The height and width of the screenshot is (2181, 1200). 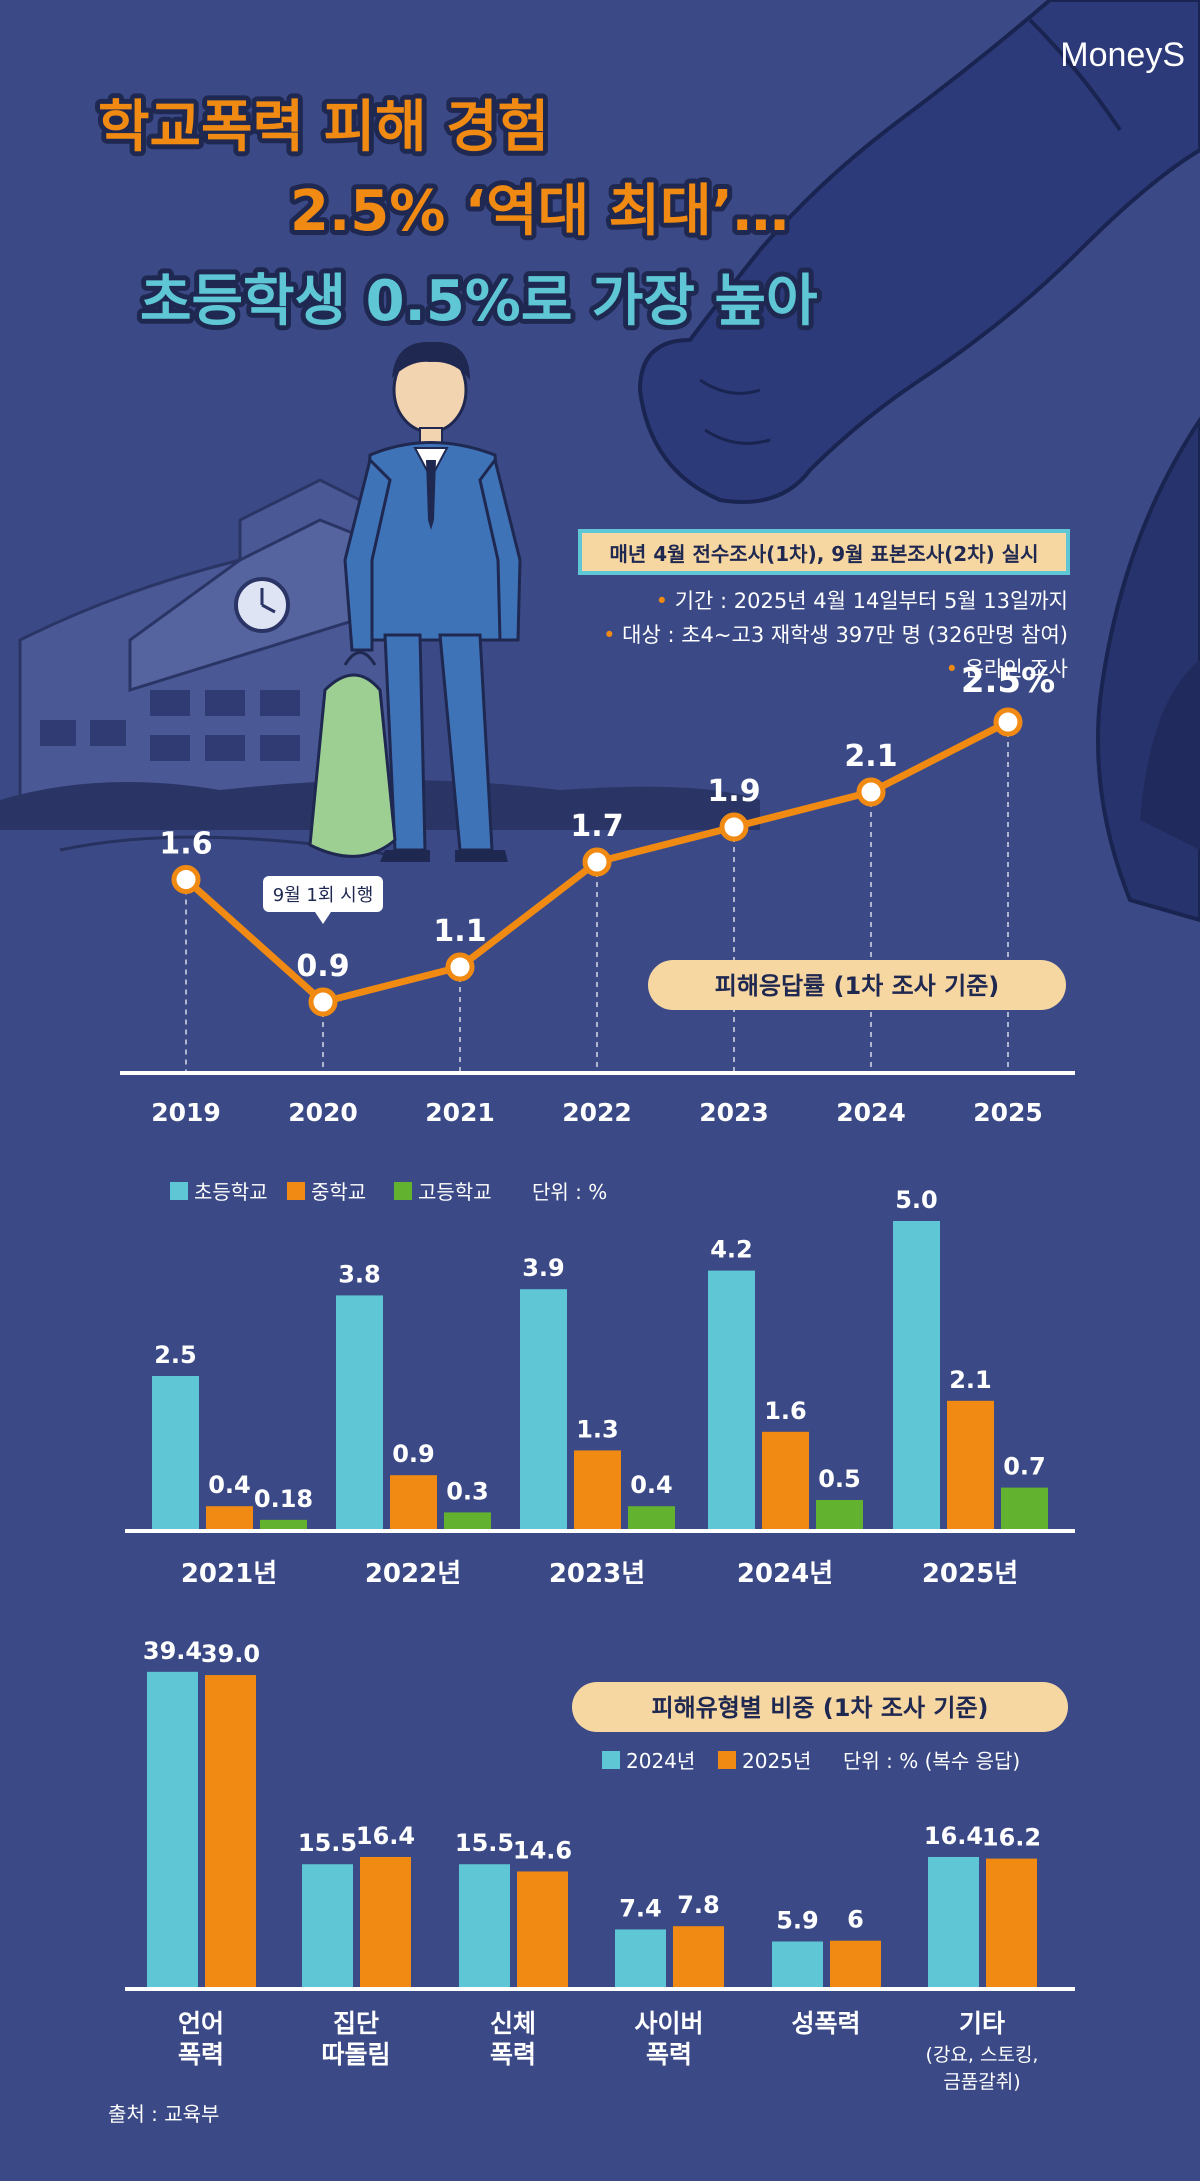 I want to click on line-chart-annotation-pointer, so click(x=323, y=918).